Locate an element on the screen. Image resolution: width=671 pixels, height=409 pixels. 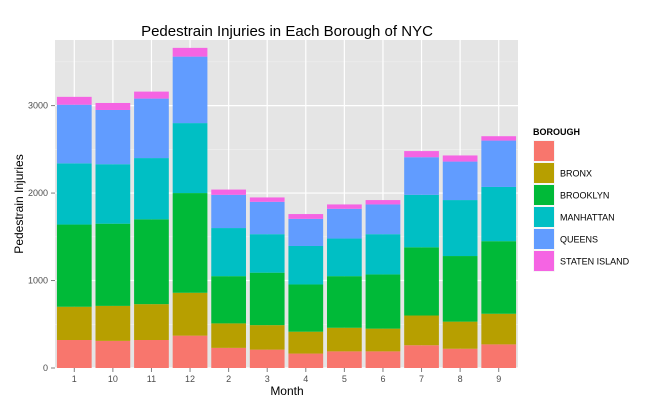
legend-label: STATEN ISLAND is located at coordinates (595, 262).